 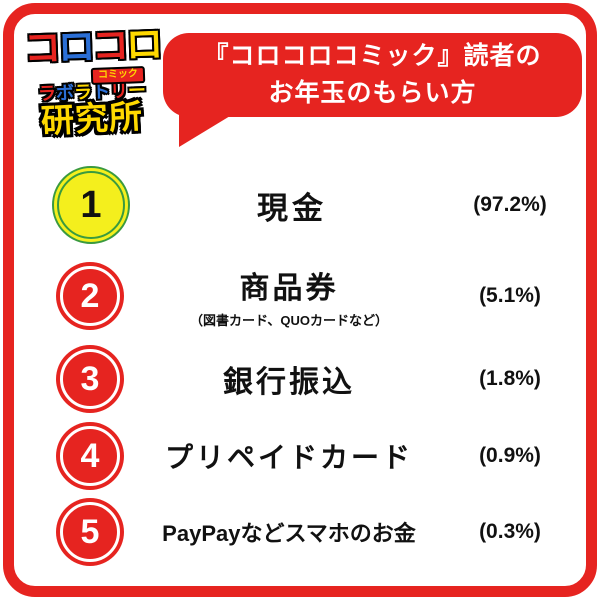 What do you see at coordinates (510, 295) in the screenshot?
I see `rank-2-percent: (5.1%)` at bounding box center [510, 295].